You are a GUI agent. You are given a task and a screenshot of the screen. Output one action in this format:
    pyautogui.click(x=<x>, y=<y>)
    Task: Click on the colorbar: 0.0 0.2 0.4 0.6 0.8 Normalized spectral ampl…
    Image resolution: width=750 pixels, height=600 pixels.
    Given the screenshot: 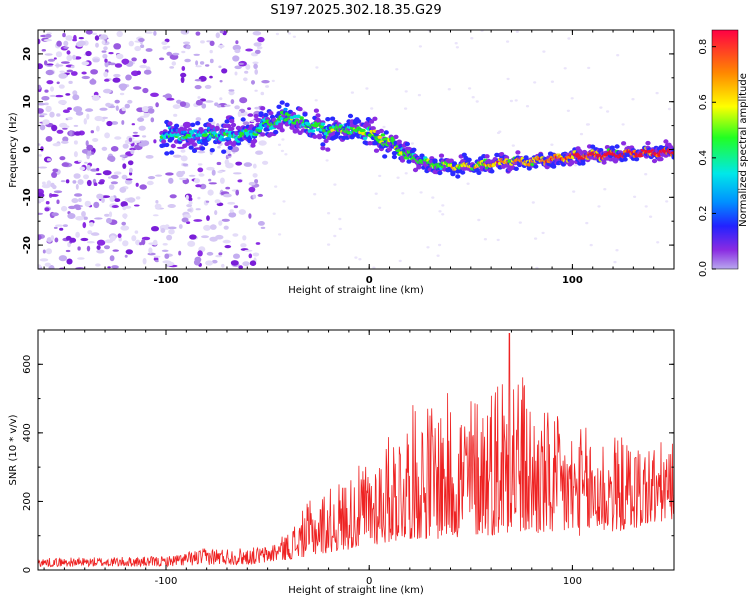 What is the action you would take?
    pyautogui.click(x=723, y=153)
    